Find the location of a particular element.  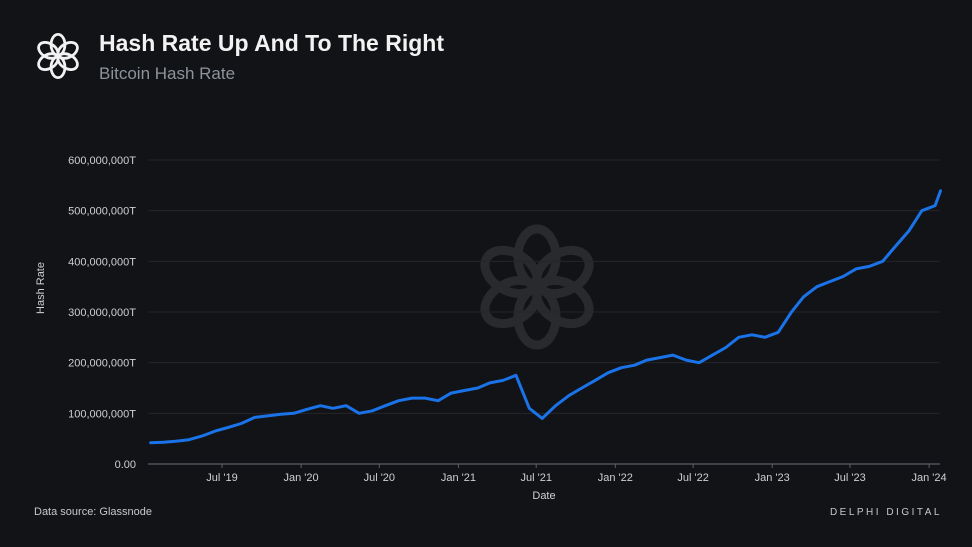

y-tick-label: 200,000,000T is located at coordinates (102, 364).